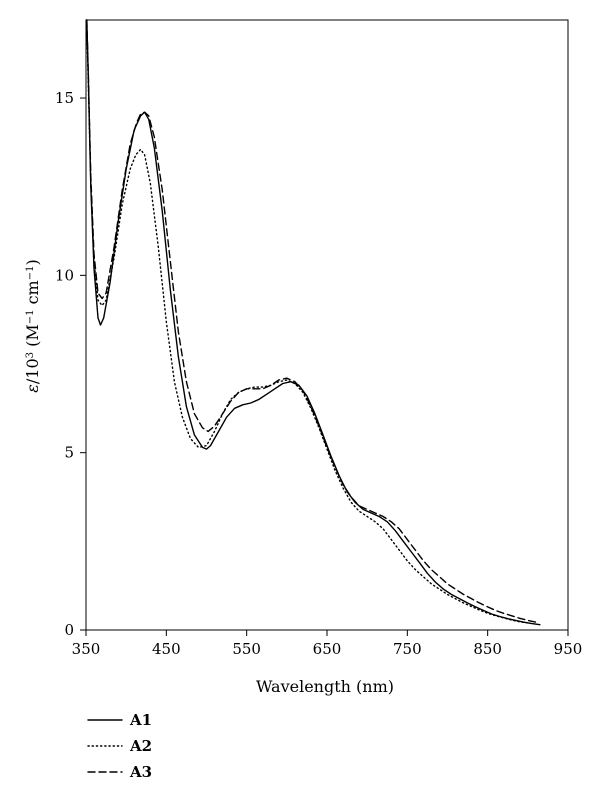 The width and height of the screenshot is (600, 799). What do you see at coordinates (86, 649) in the screenshot?
I see `x-tick-label: 350` at bounding box center [86, 649].